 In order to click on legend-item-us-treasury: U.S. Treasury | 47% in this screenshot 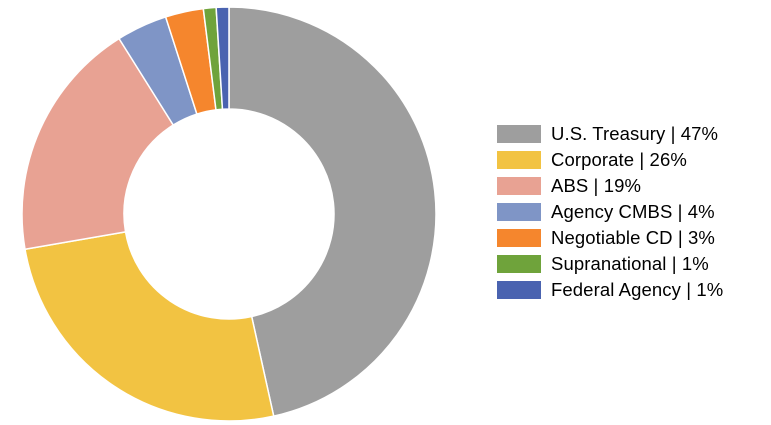, I will do `click(610, 134)`.